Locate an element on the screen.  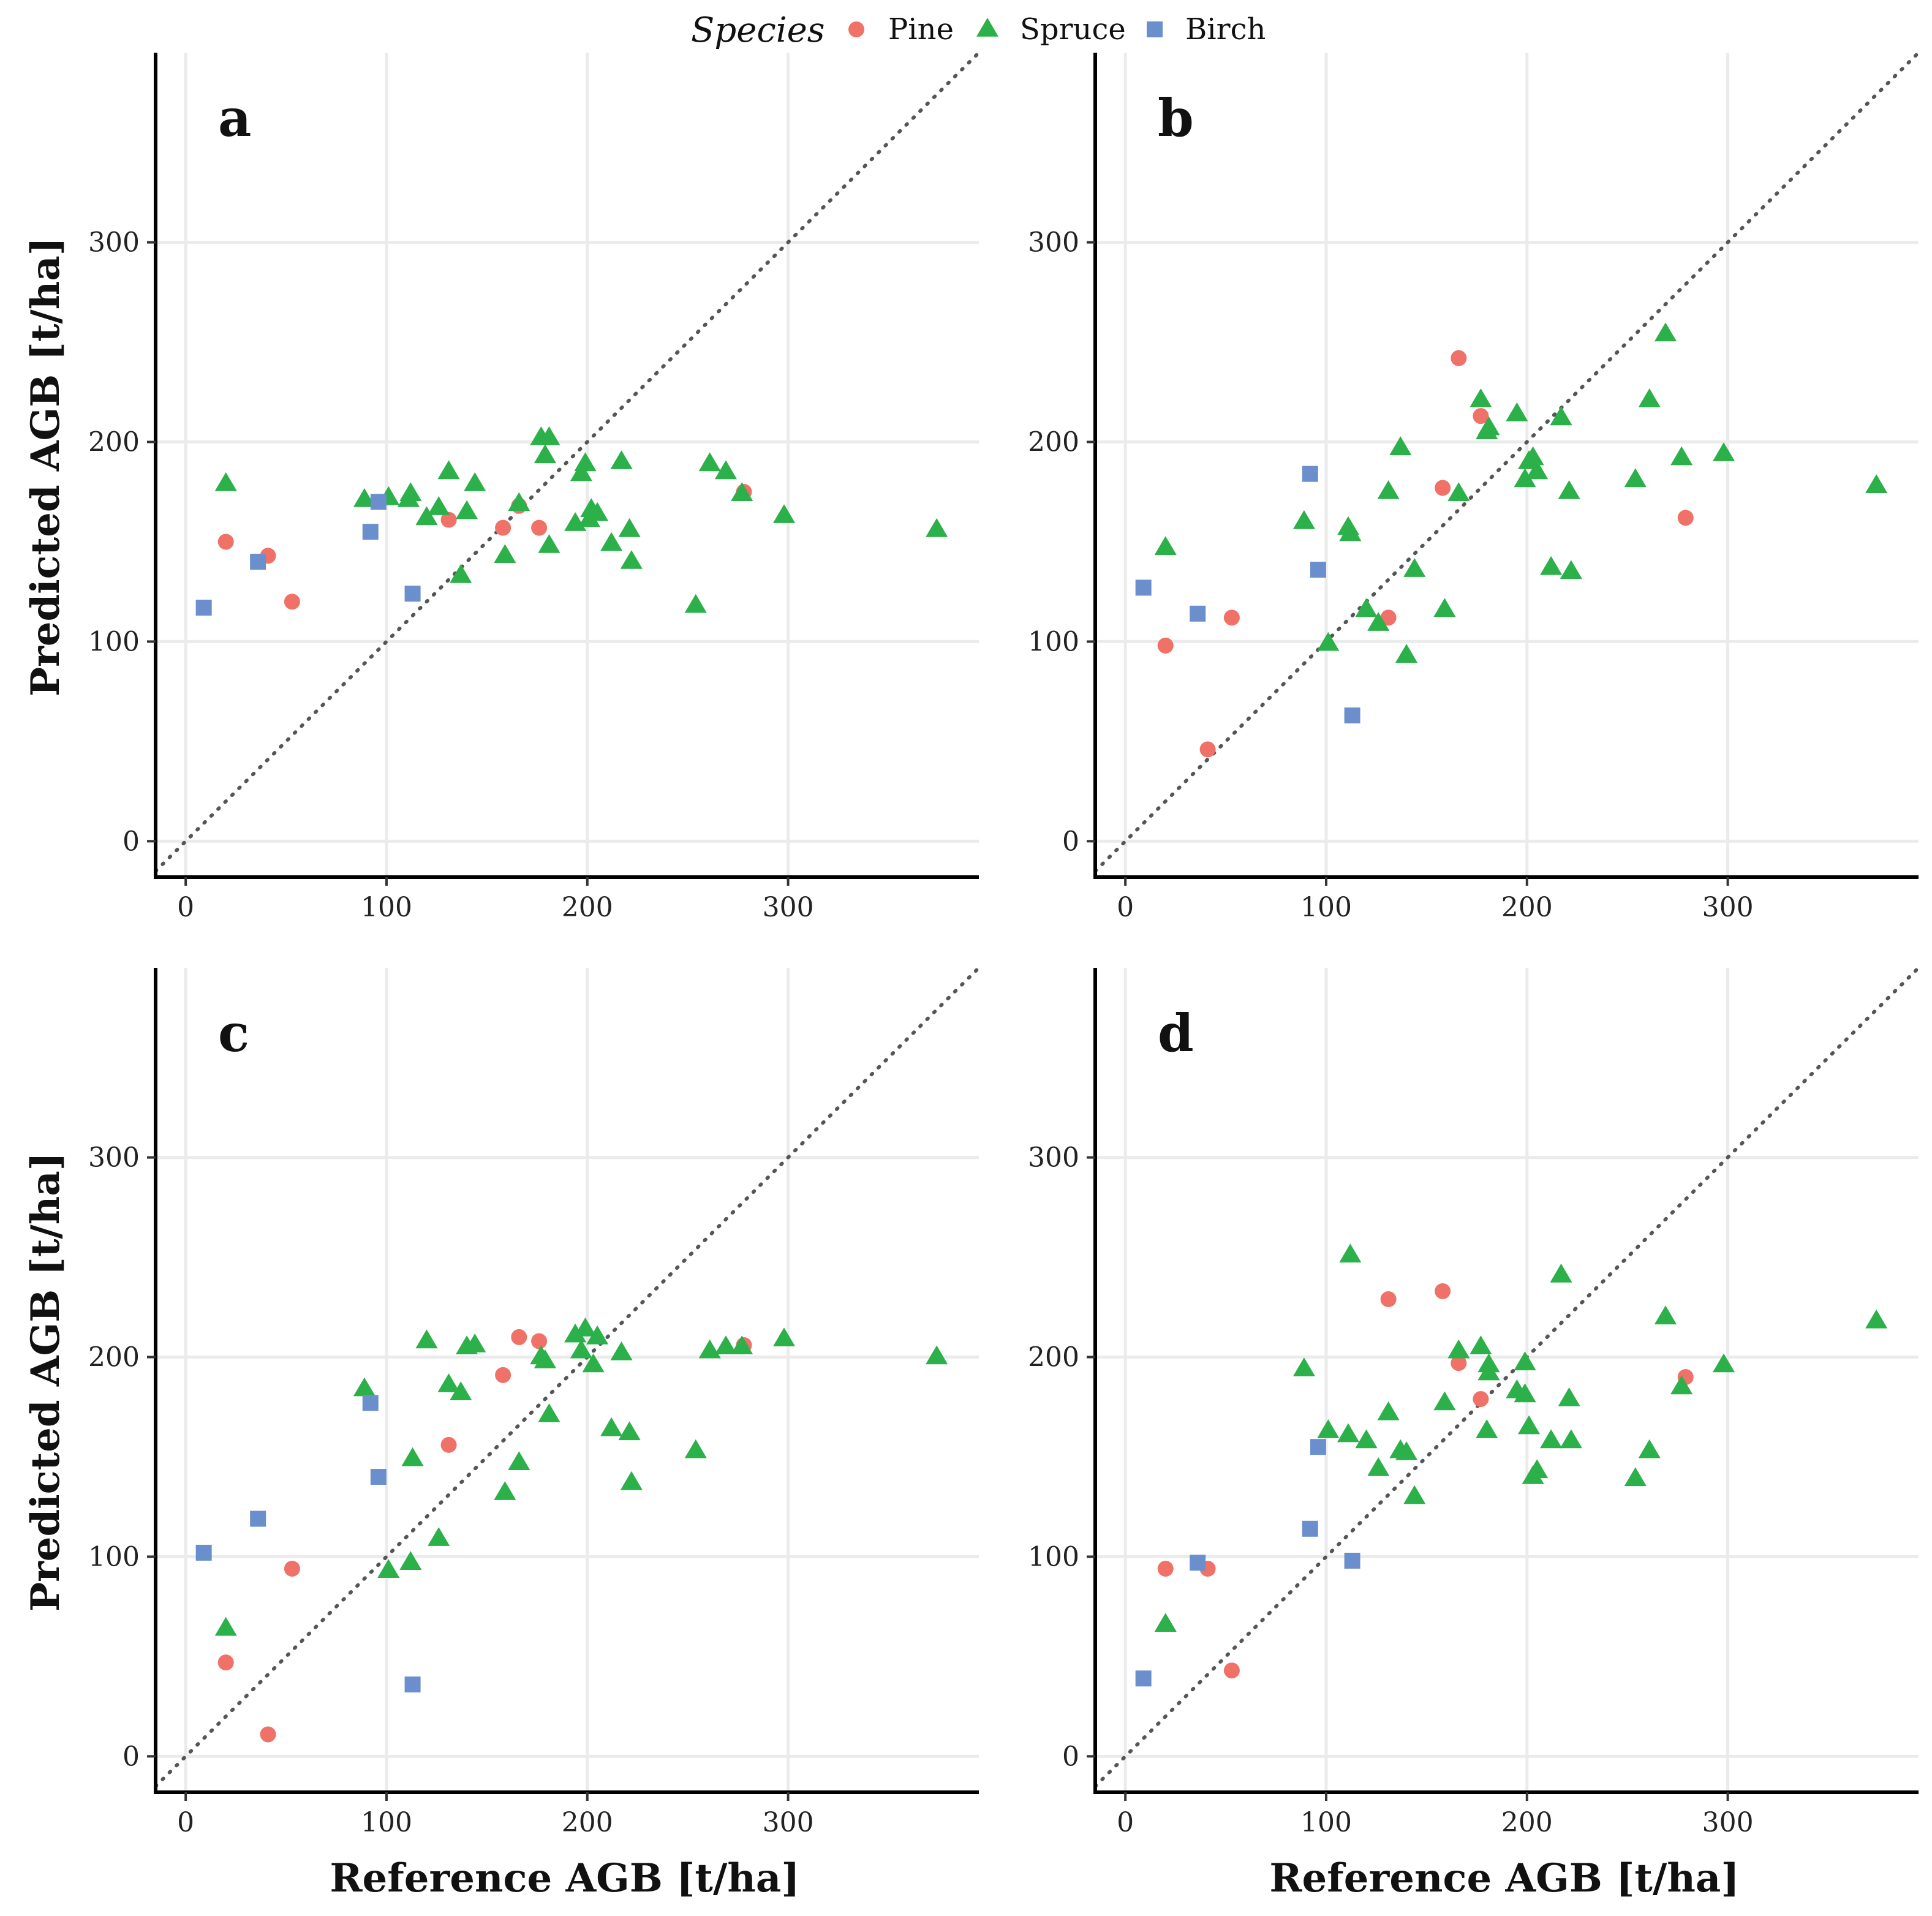
legend-label-birch: Birch is located at coordinates (1225, 30).